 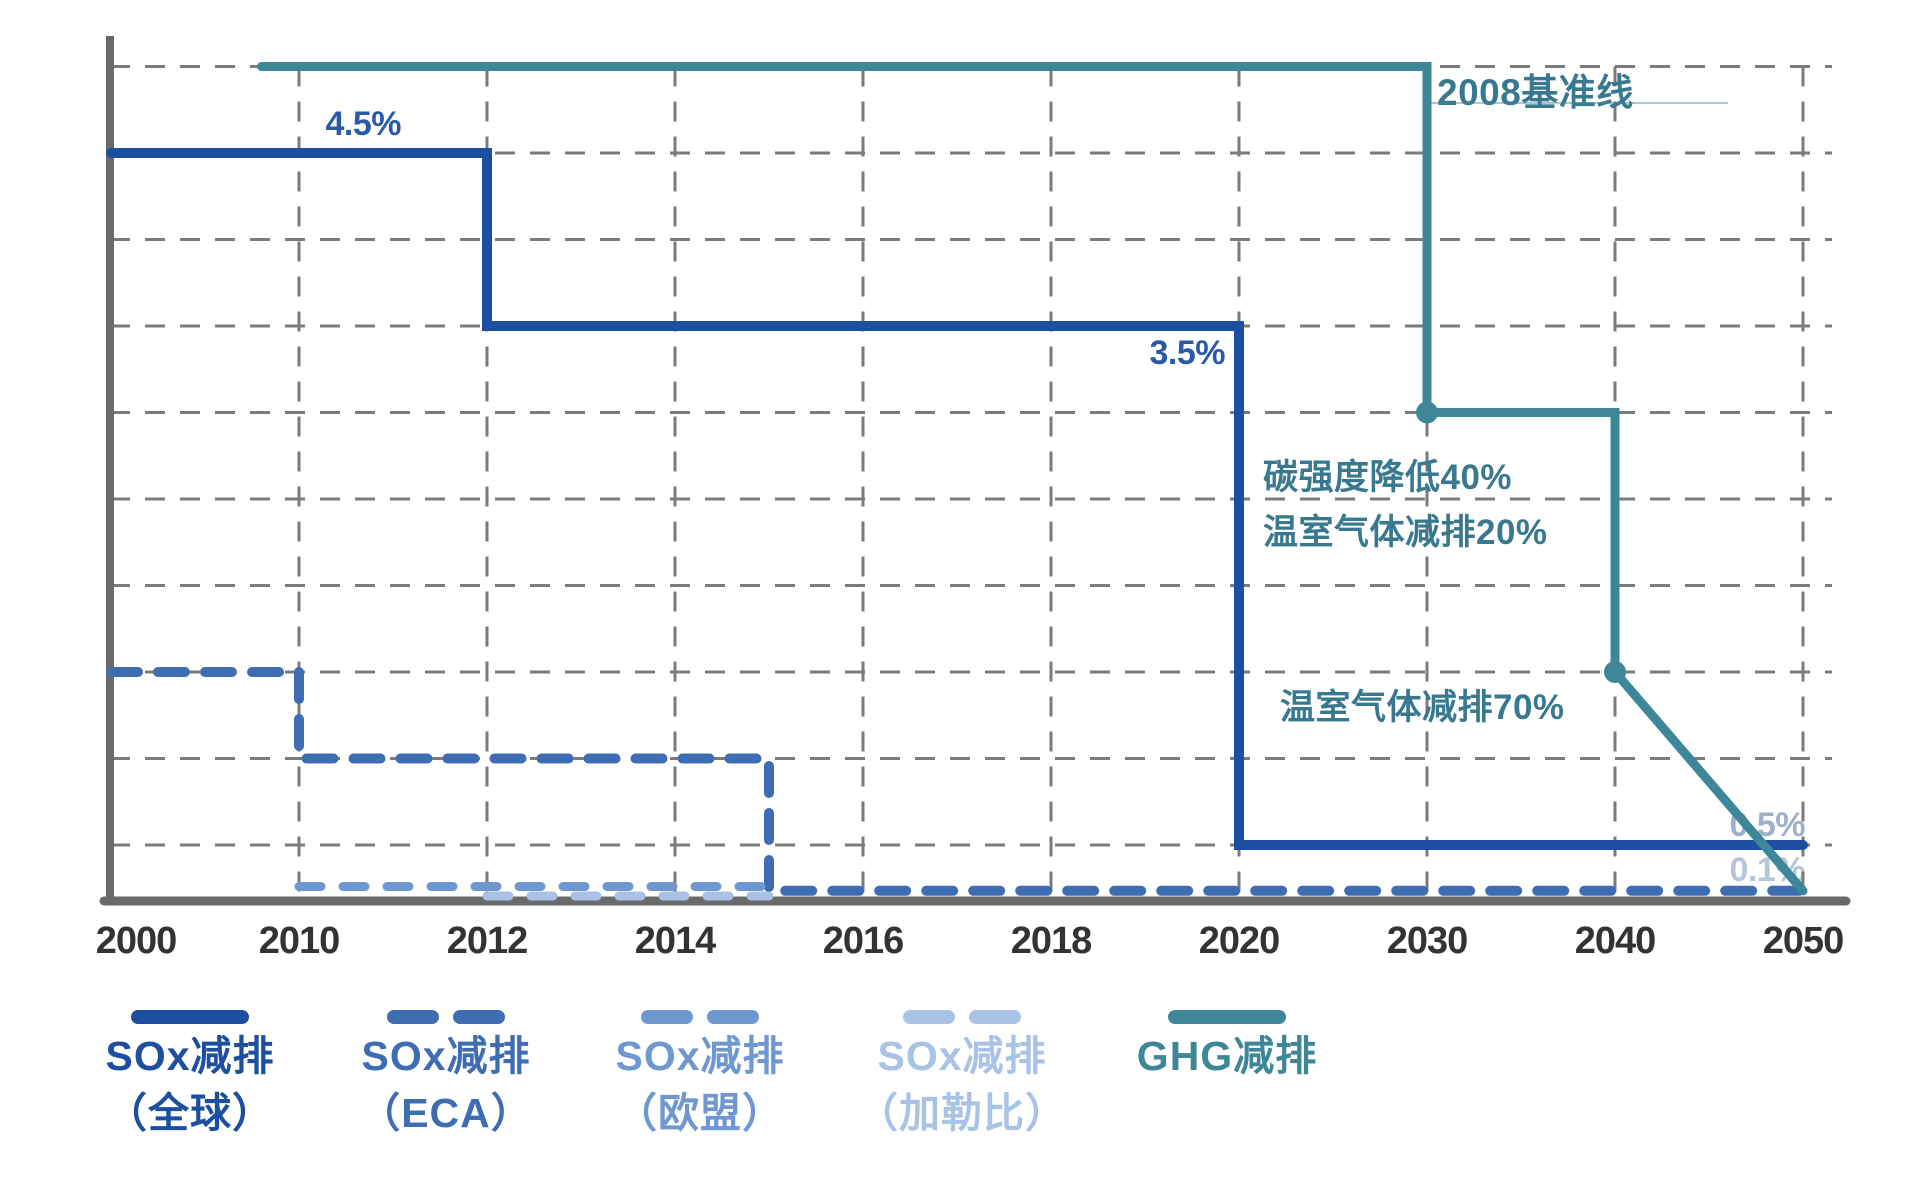 I want to click on legend-item-ghg: GHG减排, so click(x=1227, y=1045).